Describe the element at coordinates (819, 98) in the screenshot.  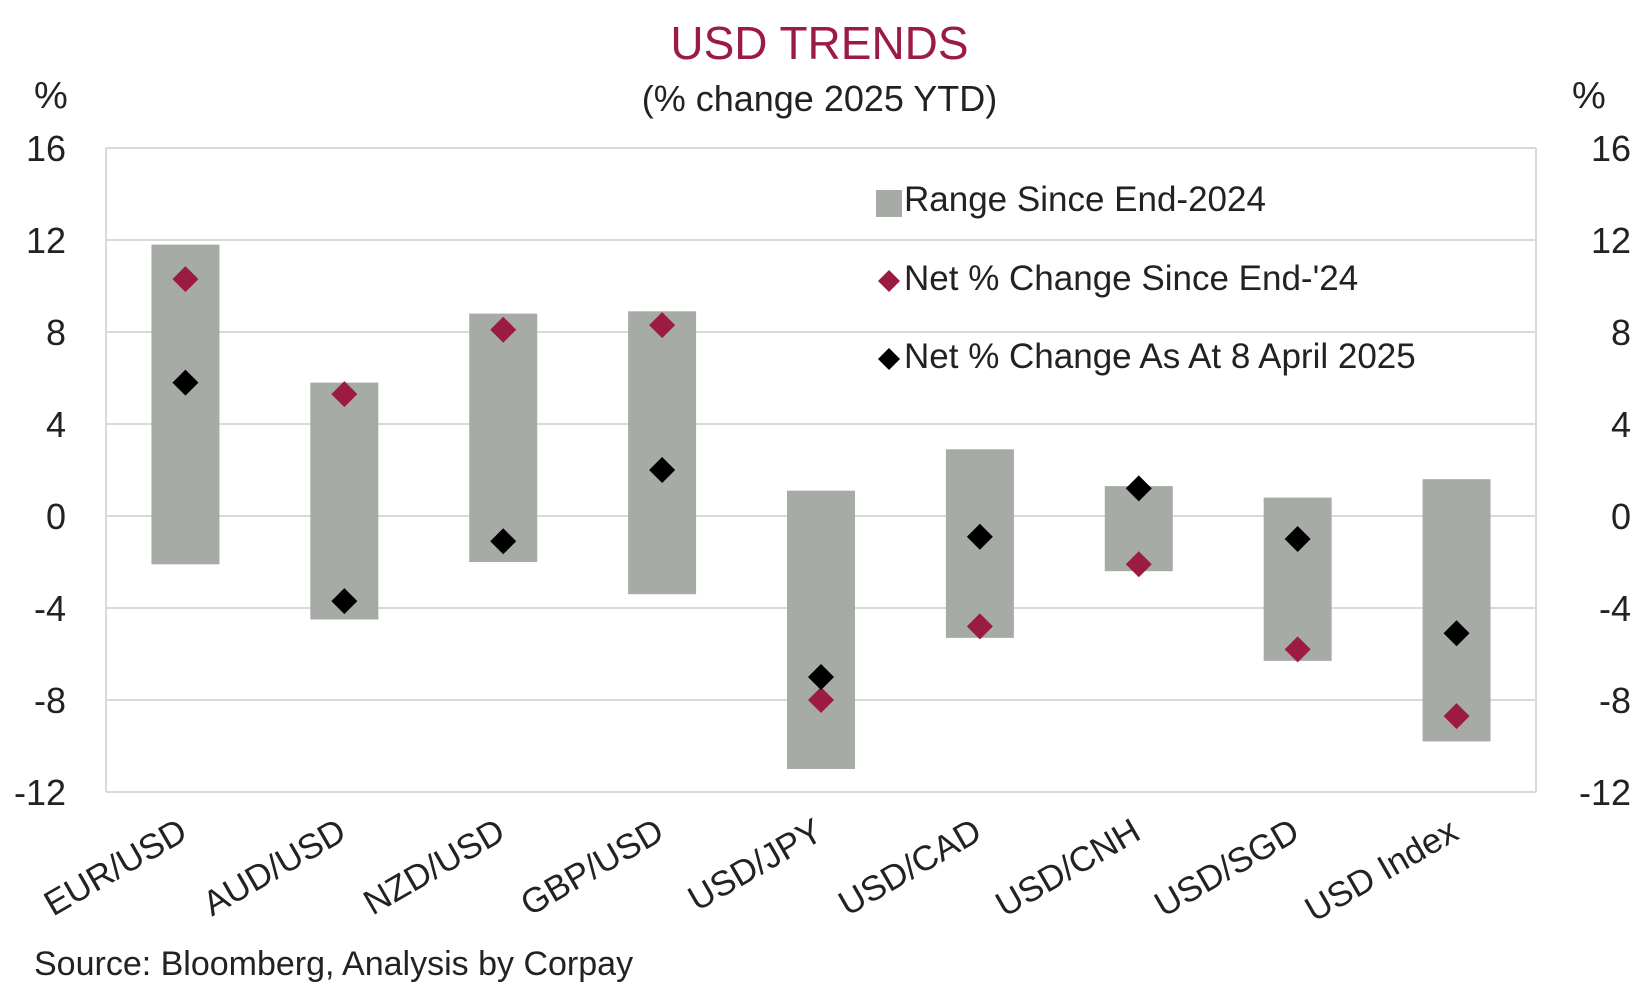
I see `chart-subtitle: (% change 2025 YTD)` at that location.